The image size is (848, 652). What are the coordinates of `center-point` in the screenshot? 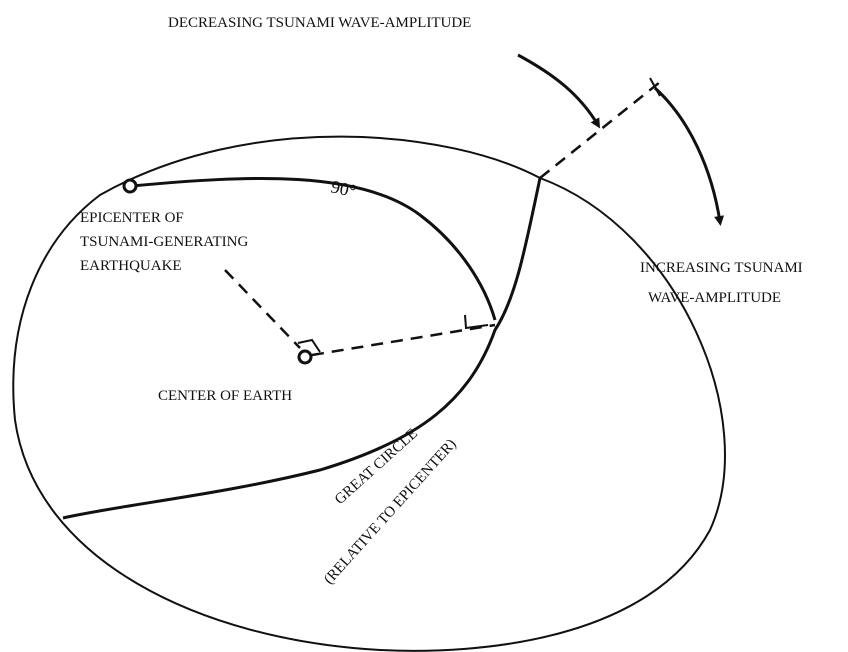 It's located at (305, 357).